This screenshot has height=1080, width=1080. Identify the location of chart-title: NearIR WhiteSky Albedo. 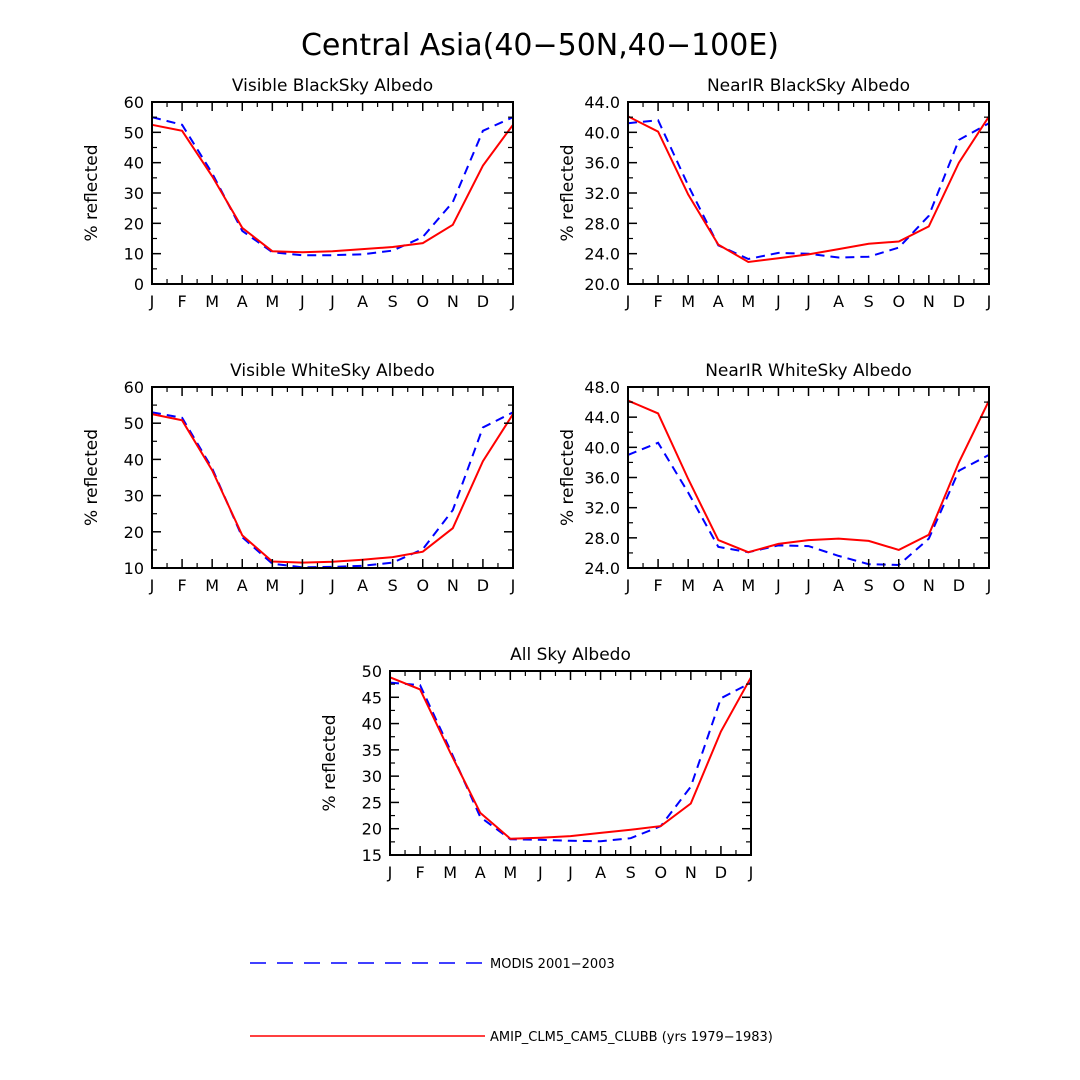
(808, 371).